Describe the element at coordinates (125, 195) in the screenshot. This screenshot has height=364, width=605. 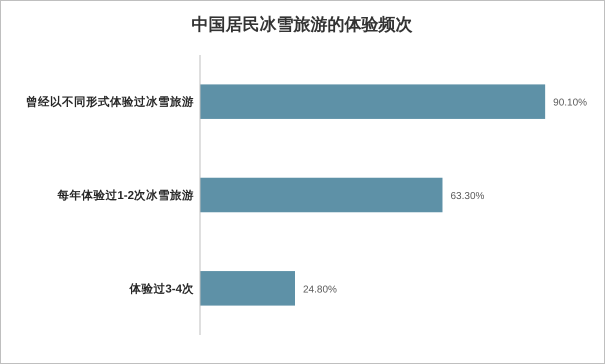
I see `y-tick-label: 每年体验过1-2次冰雪旅游` at that location.